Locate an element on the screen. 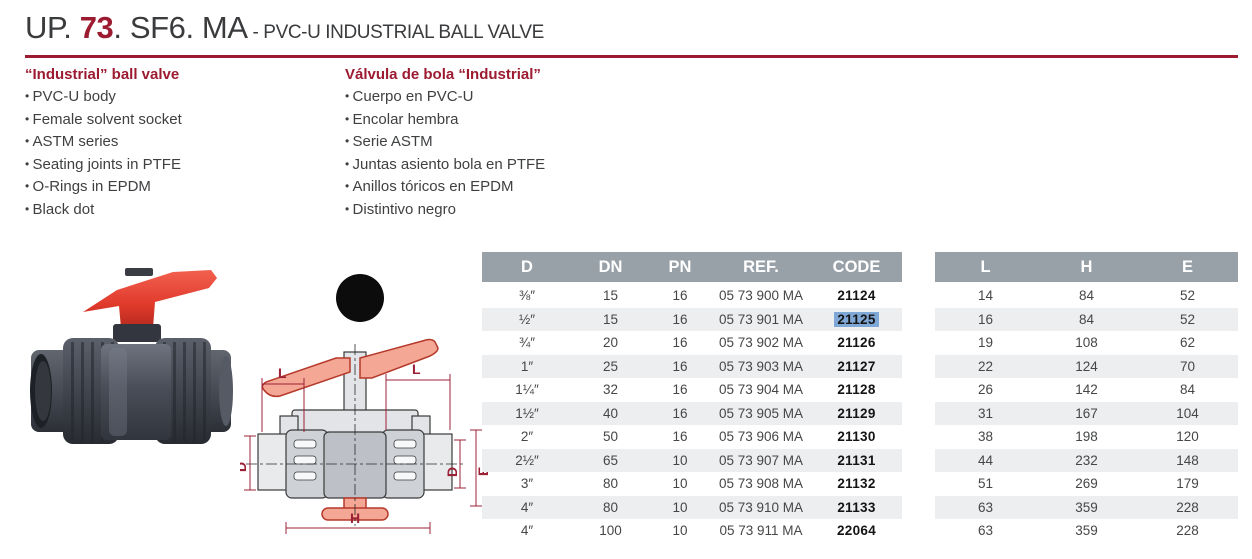 The image size is (1252, 559). table-cell: 50 is located at coordinates (610, 437).